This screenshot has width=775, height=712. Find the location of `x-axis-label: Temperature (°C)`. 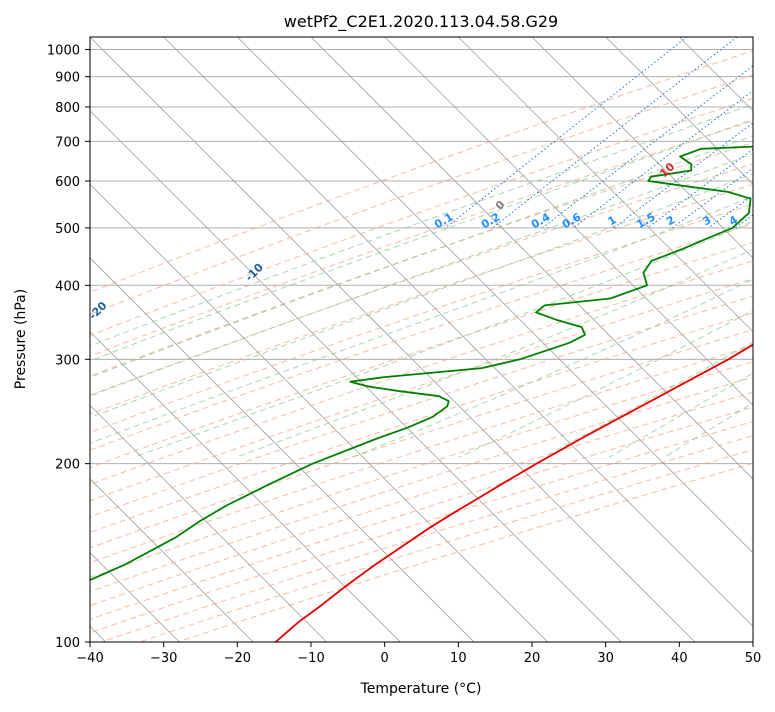

x-axis-label: Temperature (°C) is located at coordinates (421, 689).